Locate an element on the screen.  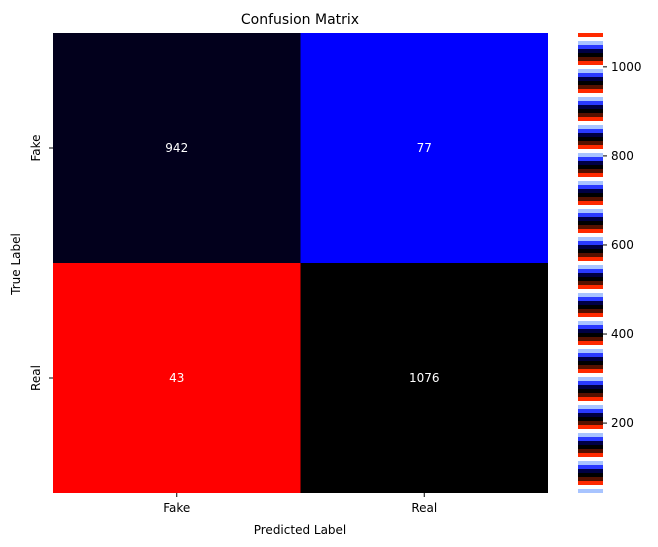
colorbar-tick-label: 800 is located at coordinates (622, 156).